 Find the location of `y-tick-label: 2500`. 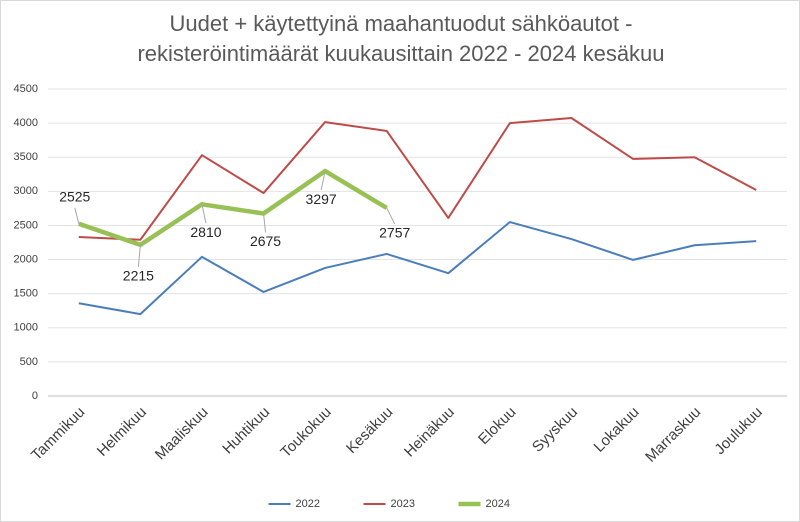

y-tick-label: 2500 is located at coordinates (26, 225).